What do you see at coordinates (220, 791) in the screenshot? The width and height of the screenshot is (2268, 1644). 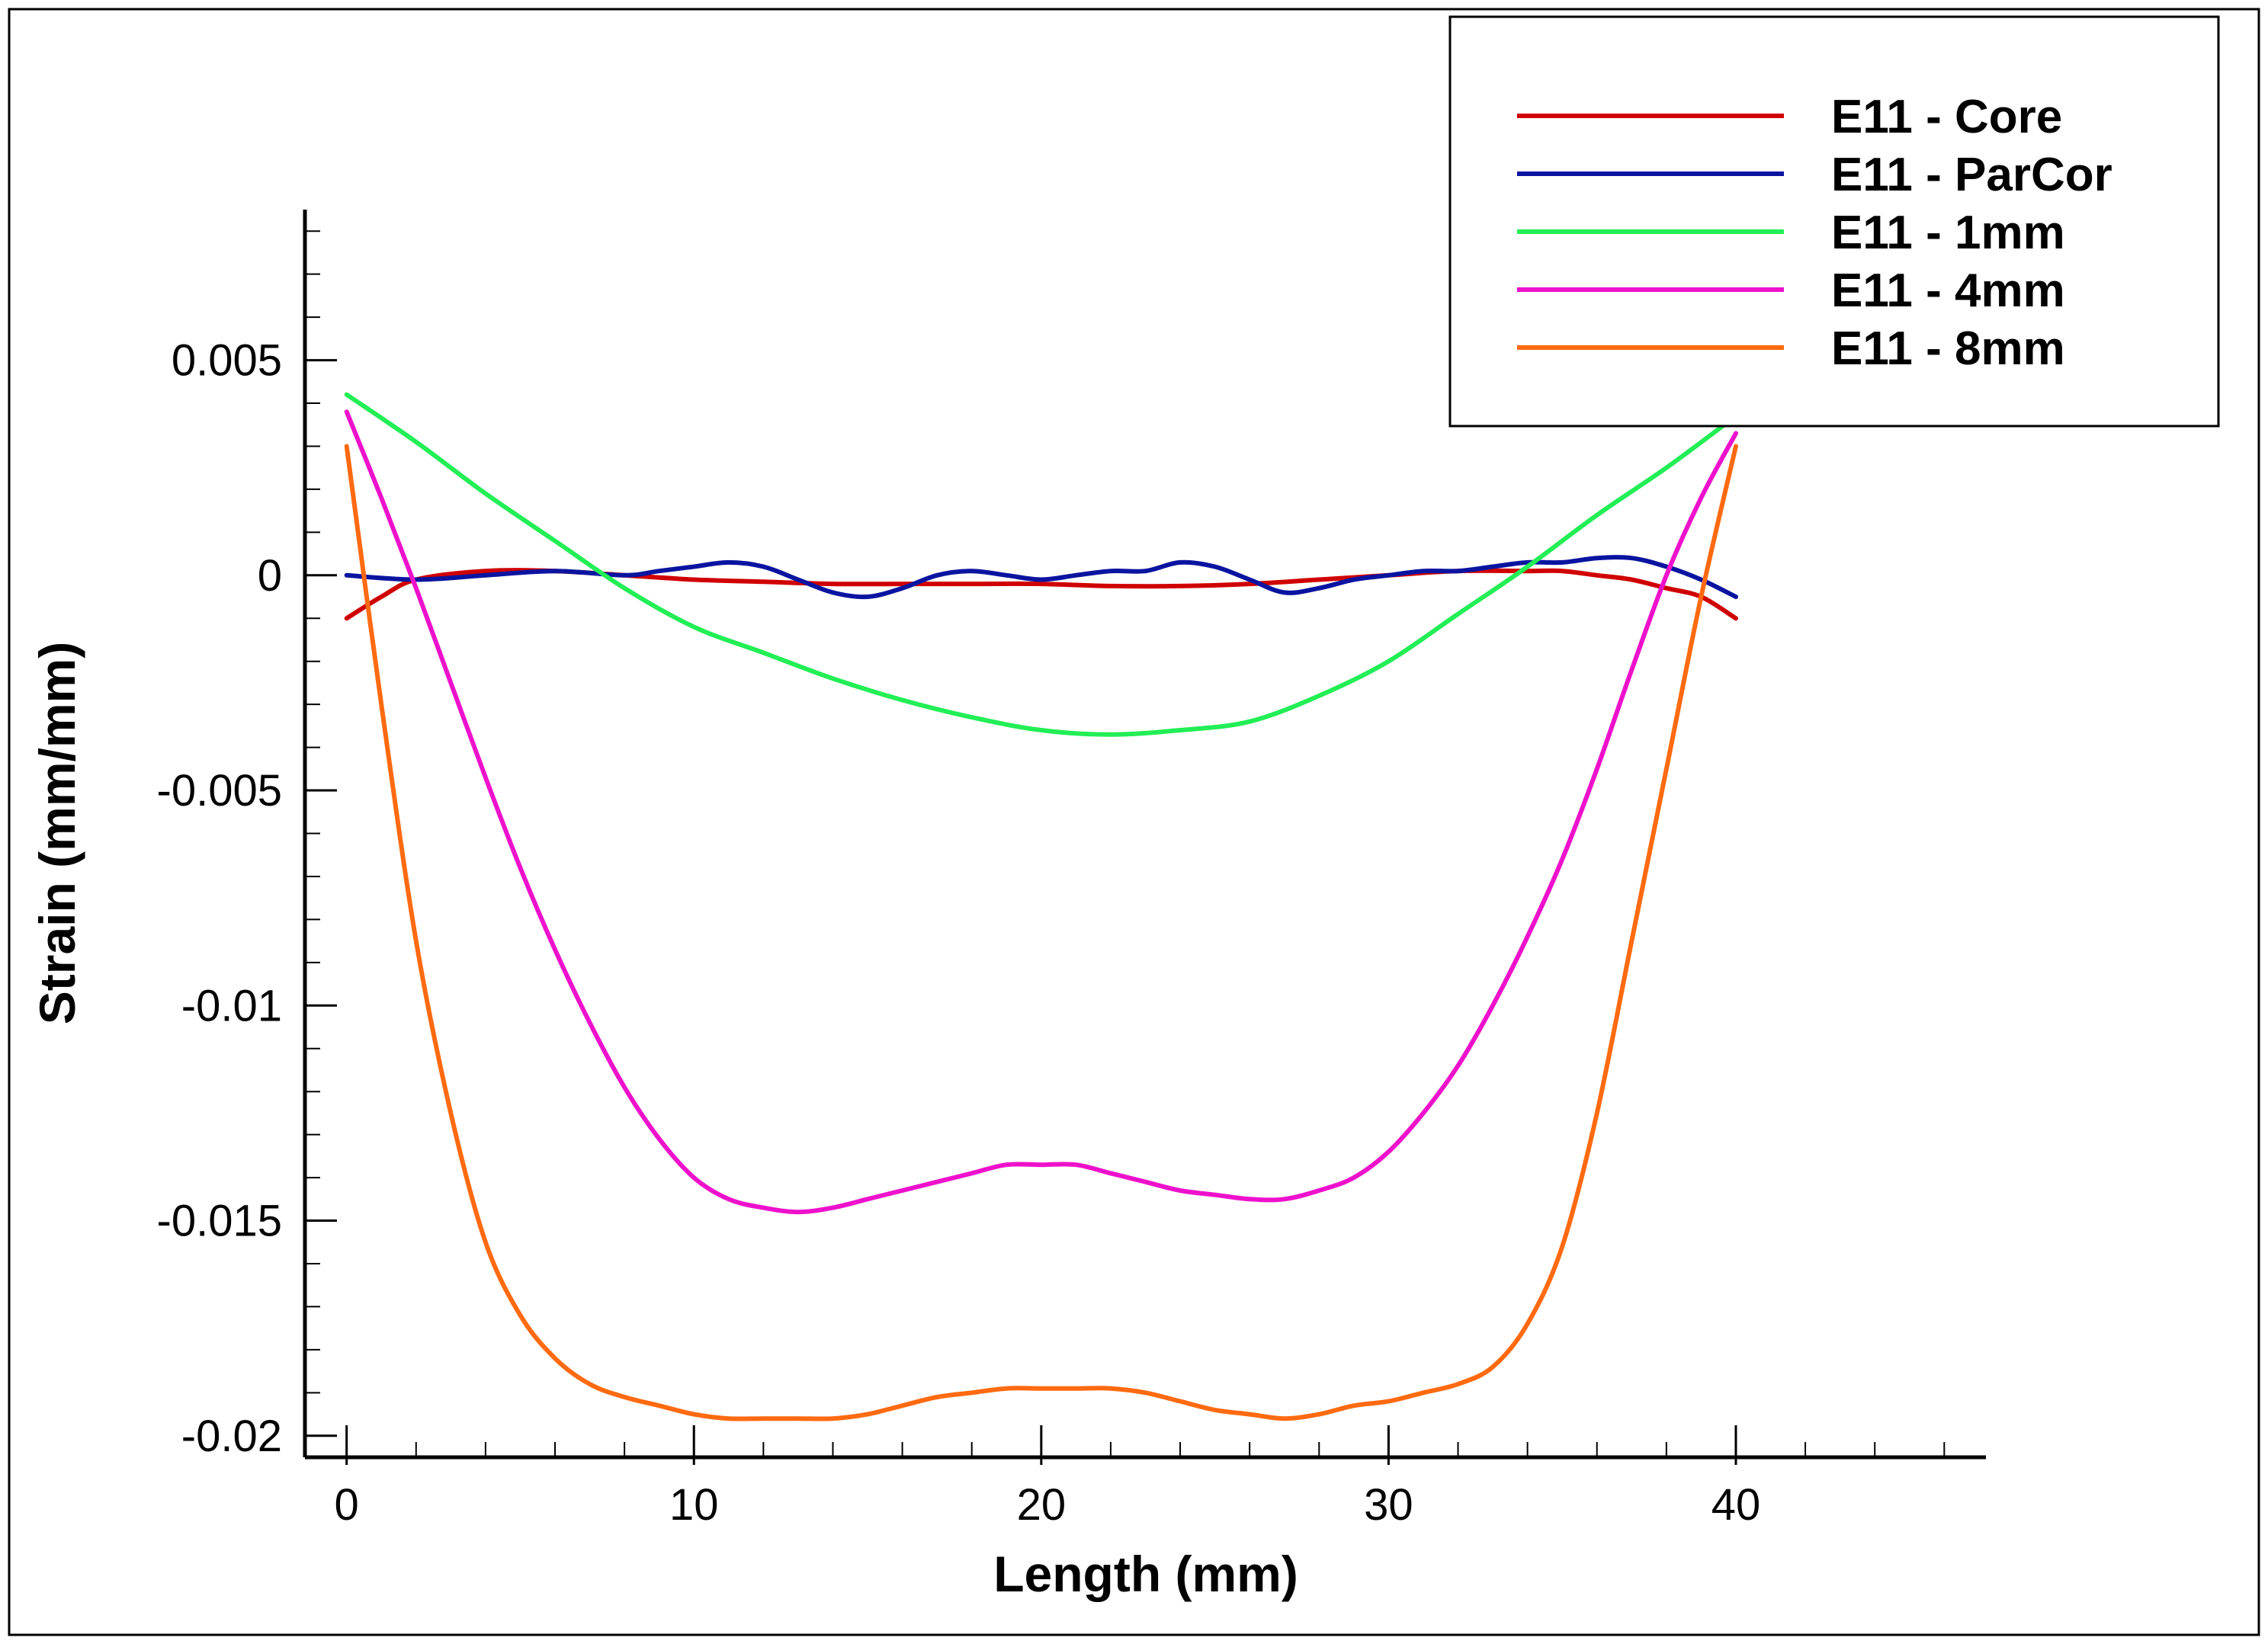 I see `y-tick-label: -0.005` at bounding box center [220, 791].